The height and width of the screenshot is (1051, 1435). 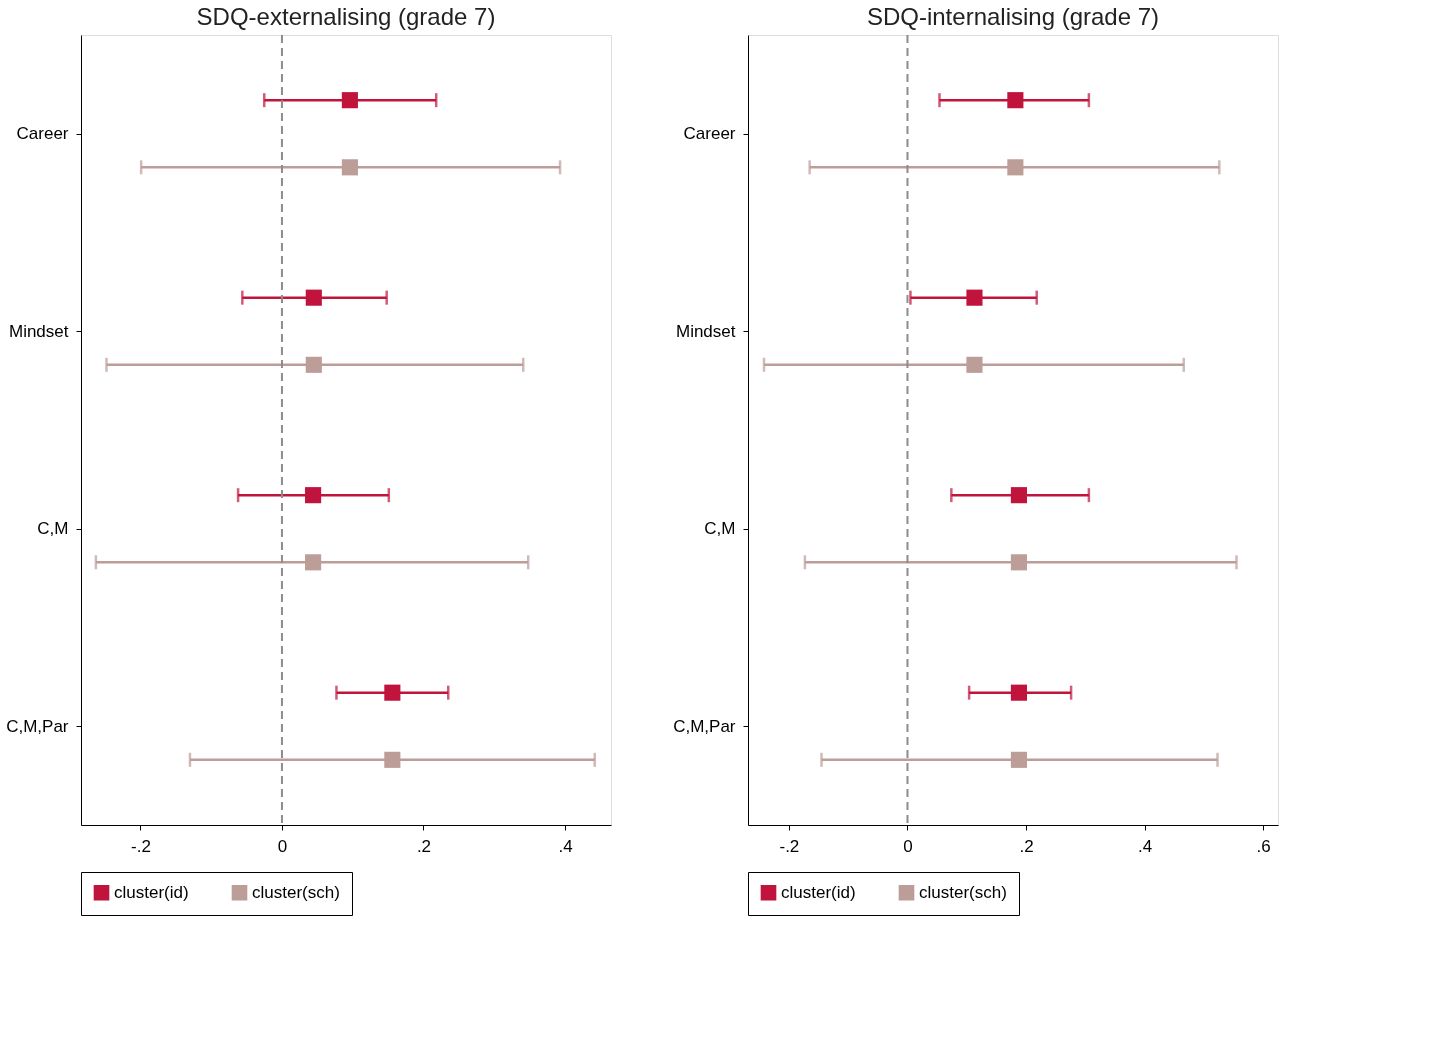 What do you see at coordinates (1013, 16) in the screenshot?
I see `chart-title: SDQ-internalising (grade 7)` at bounding box center [1013, 16].